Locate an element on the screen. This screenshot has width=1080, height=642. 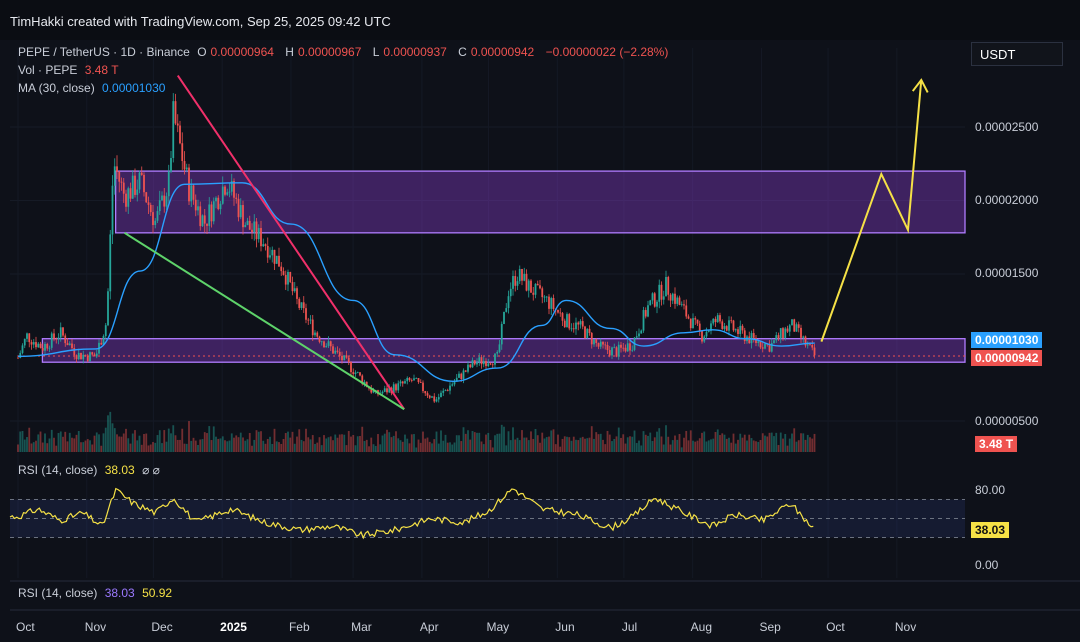
close-price-tag: 0.00000942 is located at coordinates (1007, 358).